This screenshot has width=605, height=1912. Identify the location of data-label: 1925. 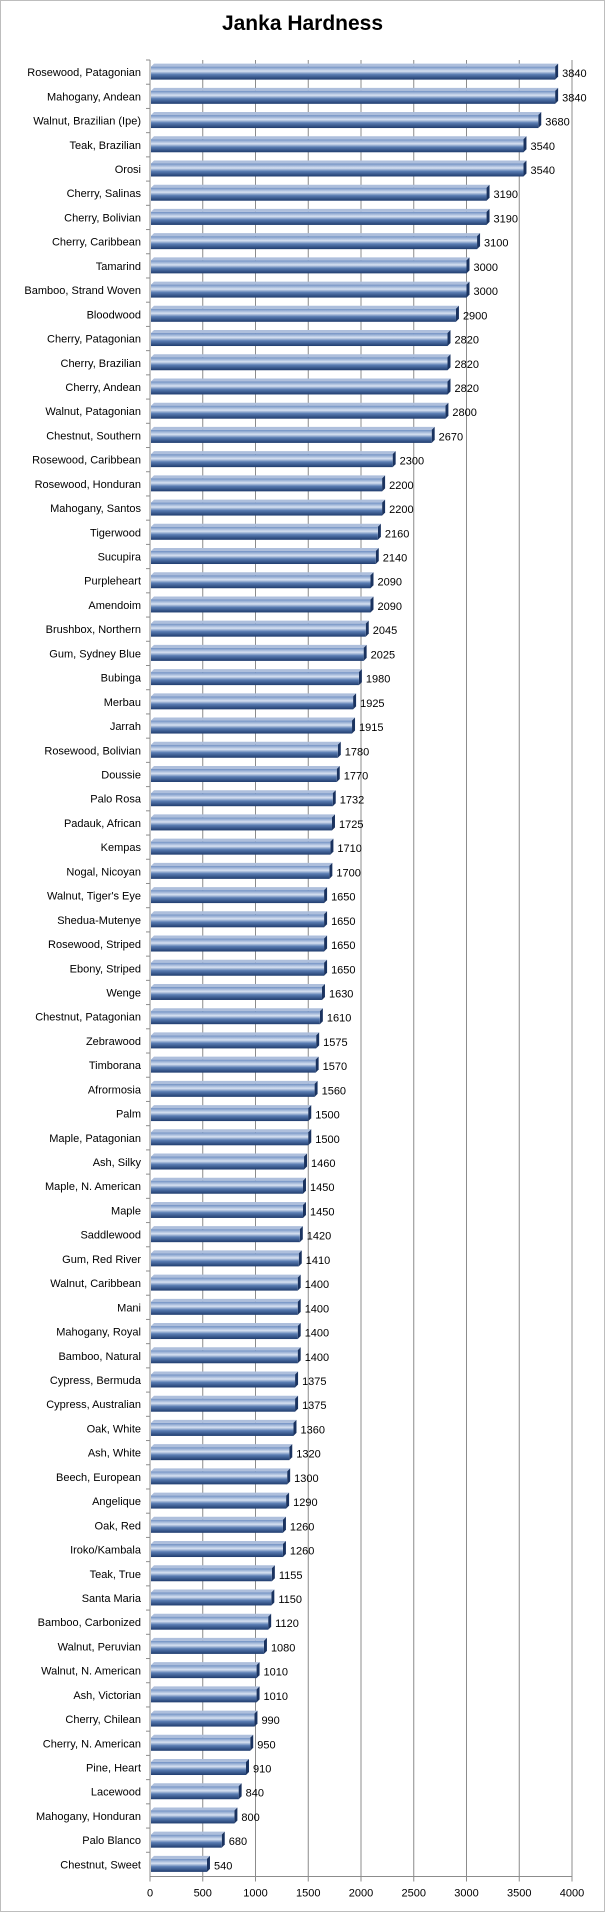
(372, 704).